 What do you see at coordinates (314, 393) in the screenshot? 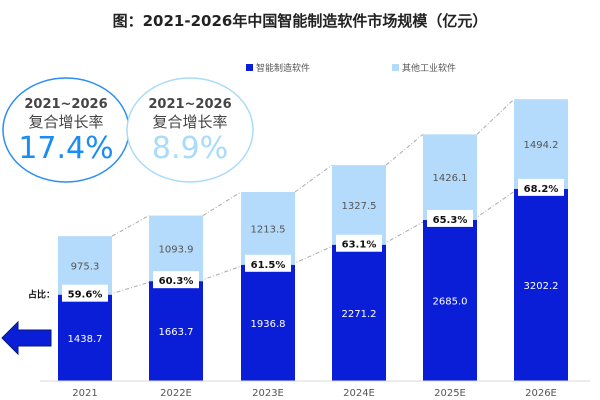
I see `x-tick-labels: 2021 2022E 2023E 2024E 2025E 2026E` at bounding box center [314, 393].